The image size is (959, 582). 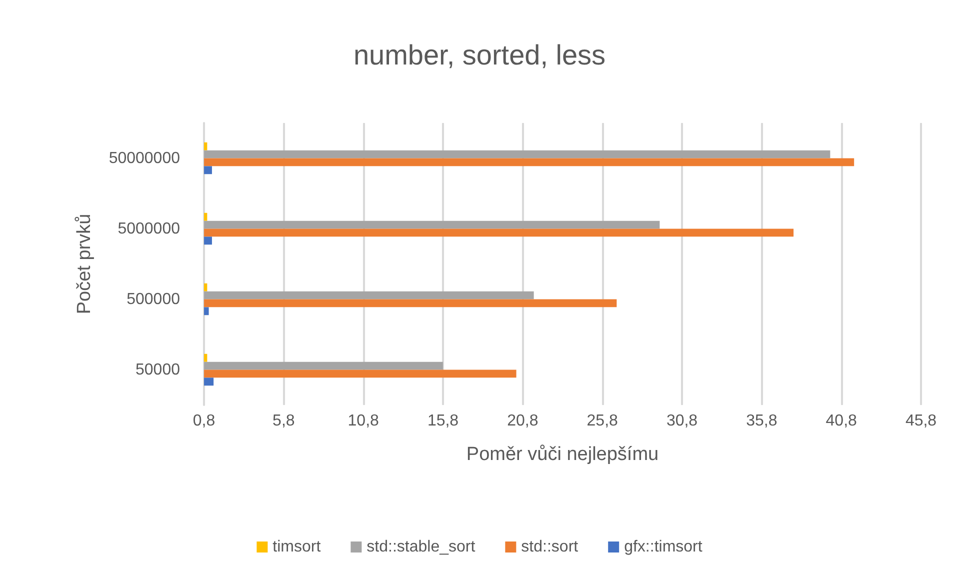 What do you see at coordinates (522, 421) in the screenshot?
I see `x-tick-label: 20,8` at bounding box center [522, 421].